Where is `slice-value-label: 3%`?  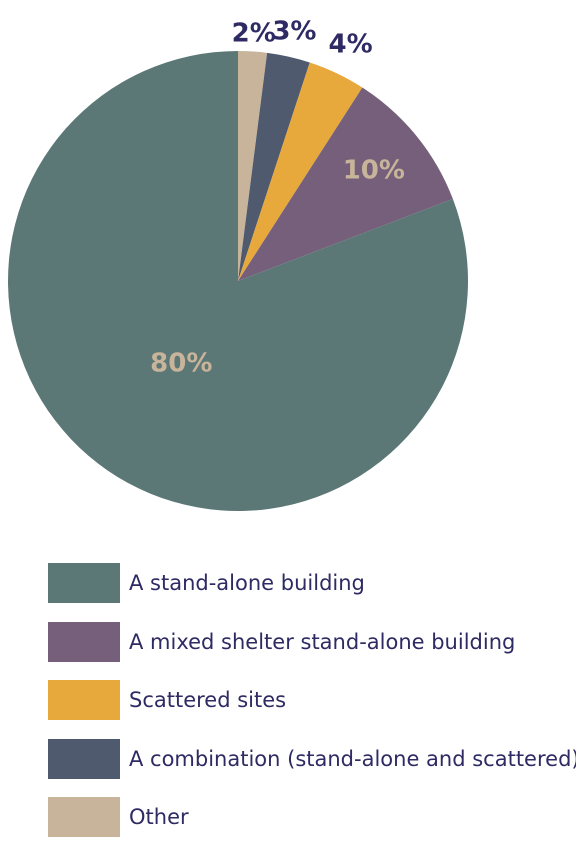
slice-value-label: 3% is located at coordinates (294, 31).